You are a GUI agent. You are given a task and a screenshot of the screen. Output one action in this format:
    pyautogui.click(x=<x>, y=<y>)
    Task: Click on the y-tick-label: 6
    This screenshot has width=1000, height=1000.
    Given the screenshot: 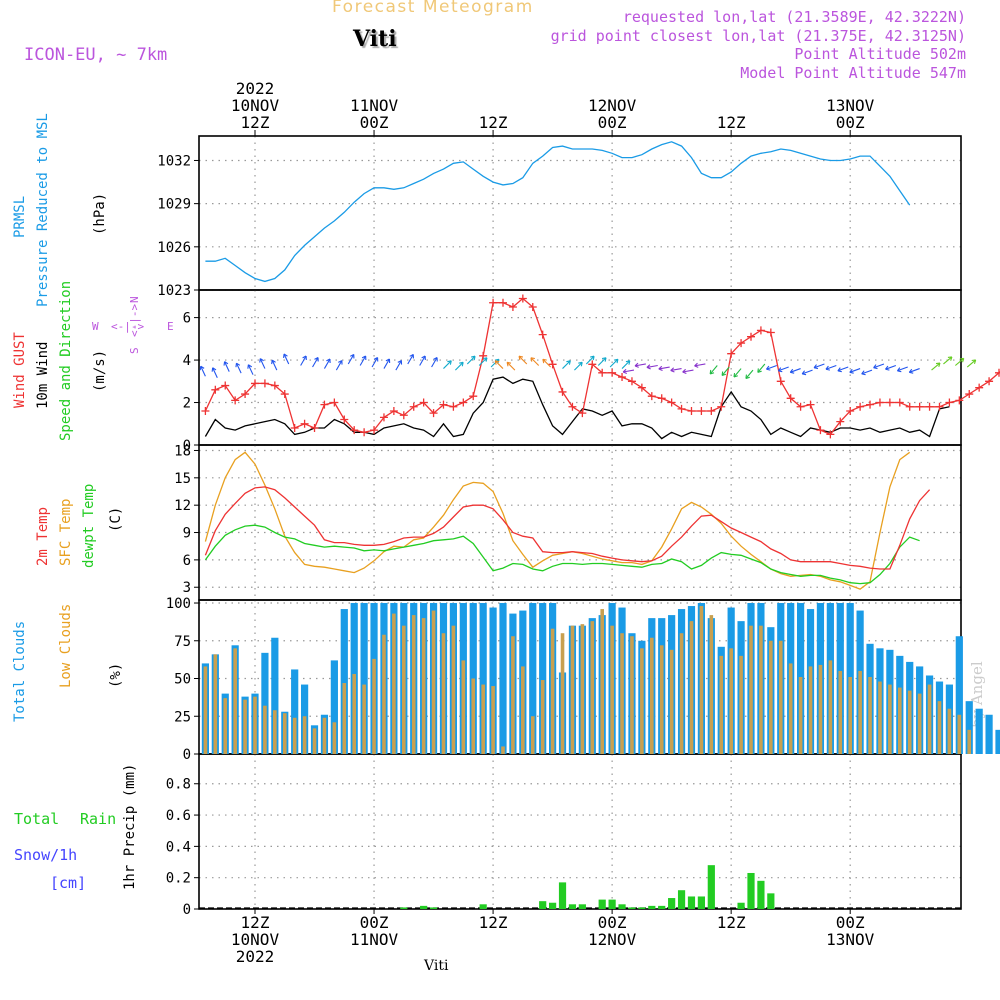 What is the action you would take?
    pyautogui.click(x=187, y=319)
    